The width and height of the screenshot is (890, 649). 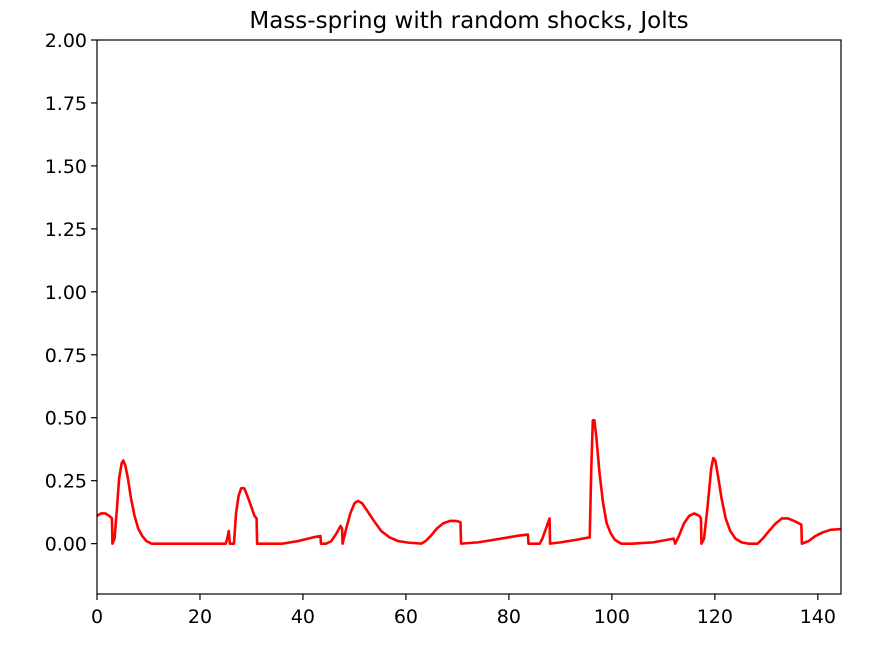 I want to click on y-tick-label: 0.50, so click(x=66, y=419).